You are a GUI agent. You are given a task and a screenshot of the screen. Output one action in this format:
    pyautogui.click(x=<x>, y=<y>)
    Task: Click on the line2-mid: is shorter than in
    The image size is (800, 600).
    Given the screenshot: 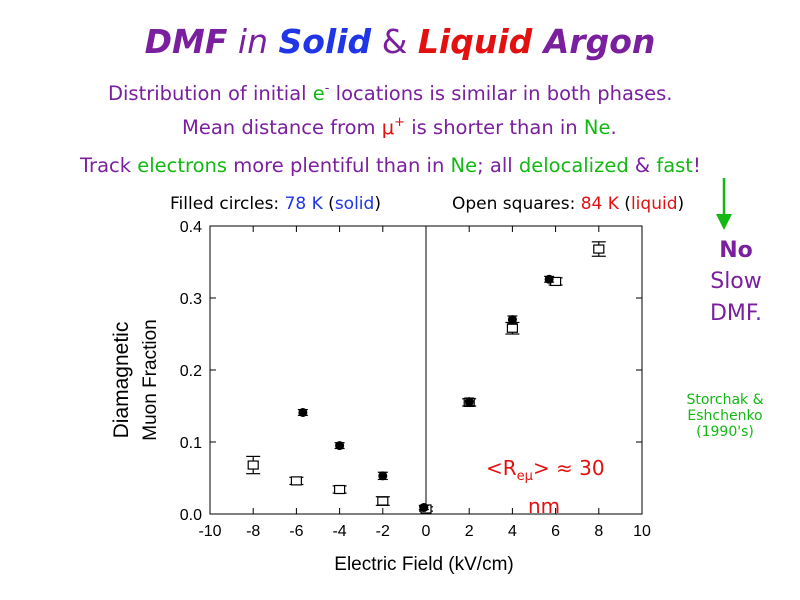 What is the action you would take?
    pyautogui.click(x=494, y=127)
    